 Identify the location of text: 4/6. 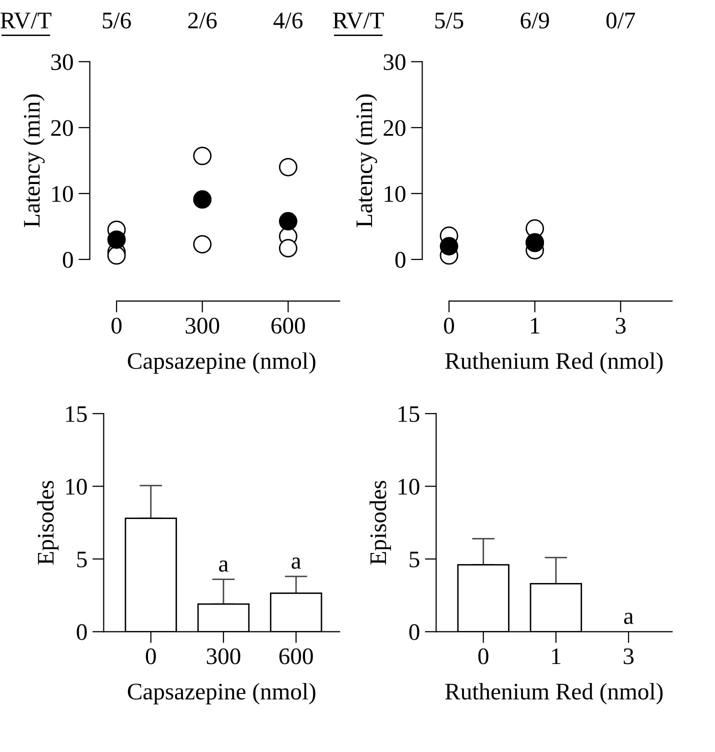
(288, 20).